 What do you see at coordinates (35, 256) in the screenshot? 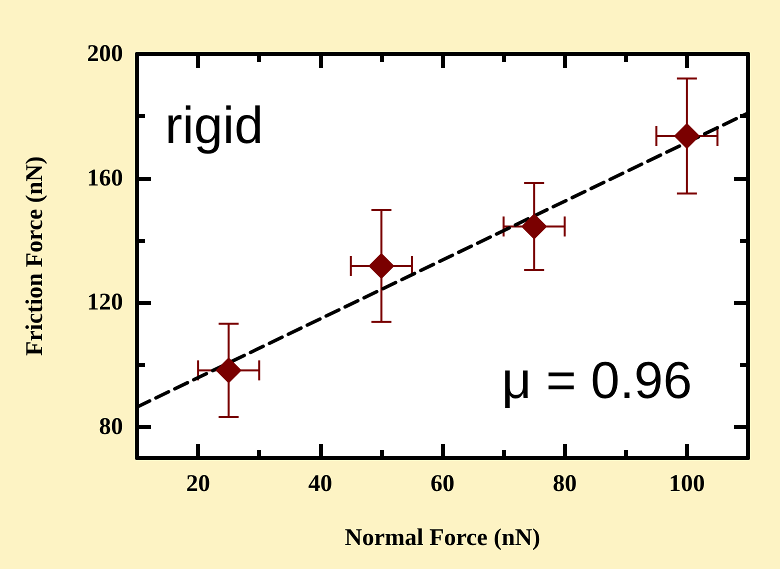
I see `y-axis-title: Friction Force (nN)` at bounding box center [35, 256].